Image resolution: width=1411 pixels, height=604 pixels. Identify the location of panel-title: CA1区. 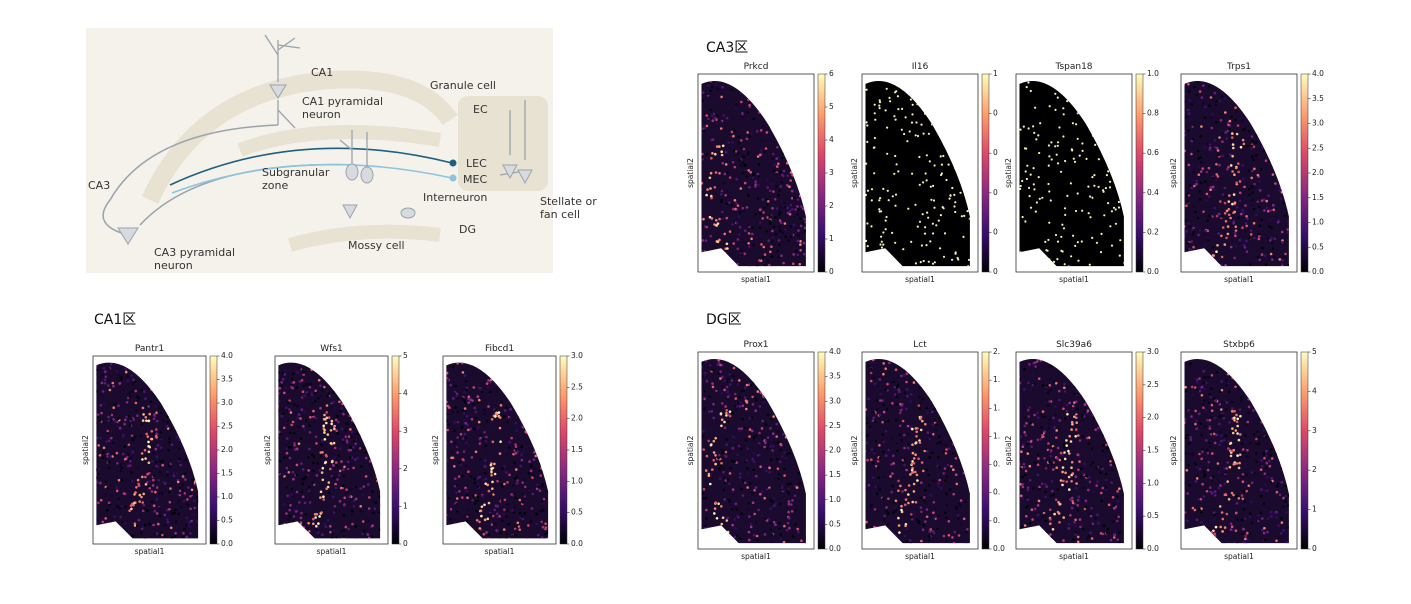
(115, 320).